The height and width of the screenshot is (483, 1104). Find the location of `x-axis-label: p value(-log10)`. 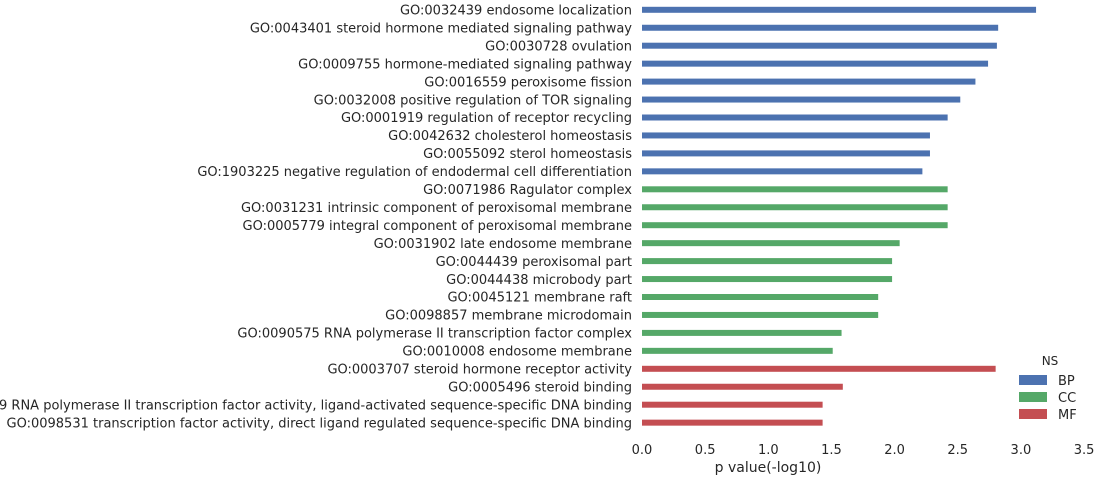

x-axis-label: p value(-log10) is located at coordinates (768, 468).